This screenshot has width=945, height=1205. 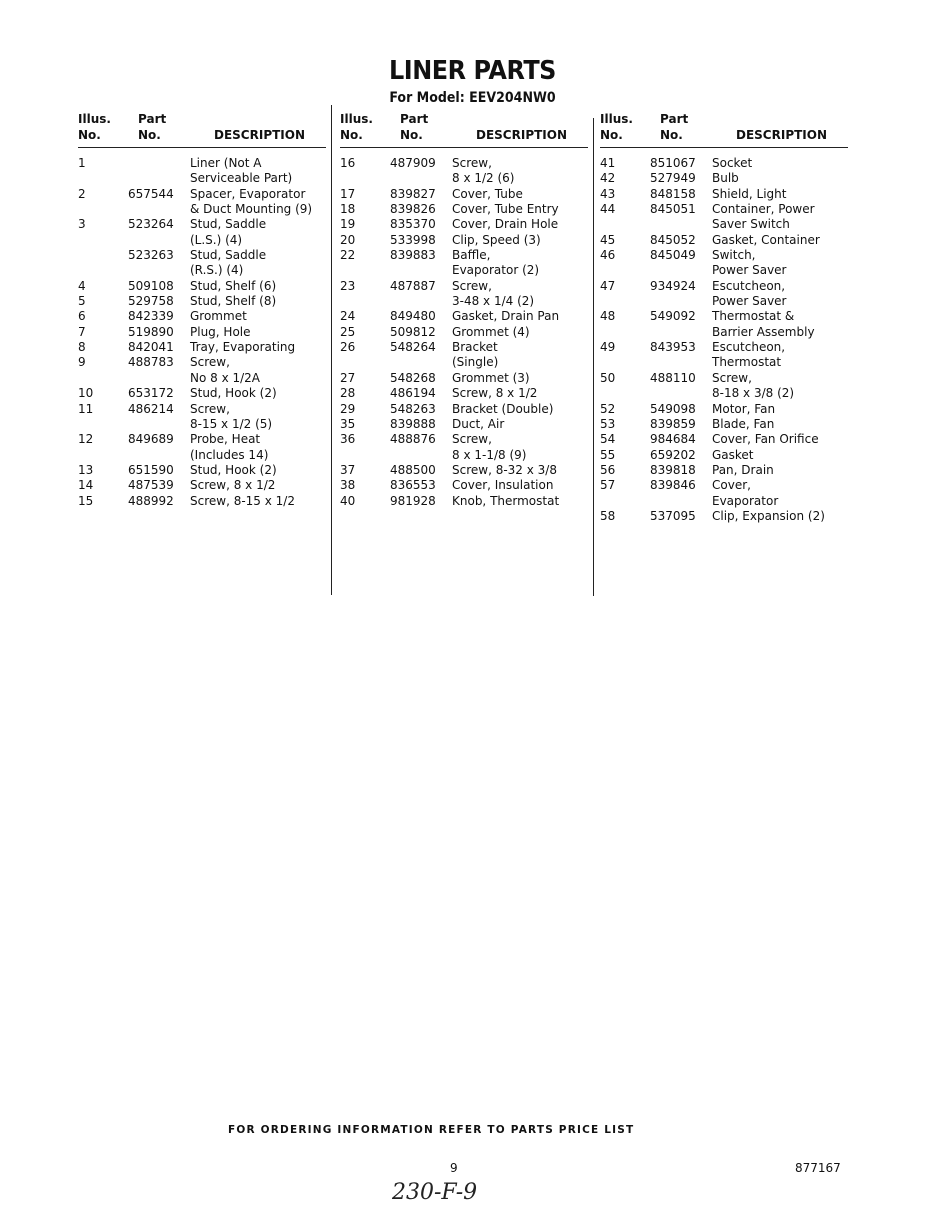 What do you see at coordinates (348, 485) in the screenshot?
I see `illus-number: 38` at bounding box center [348, 485].